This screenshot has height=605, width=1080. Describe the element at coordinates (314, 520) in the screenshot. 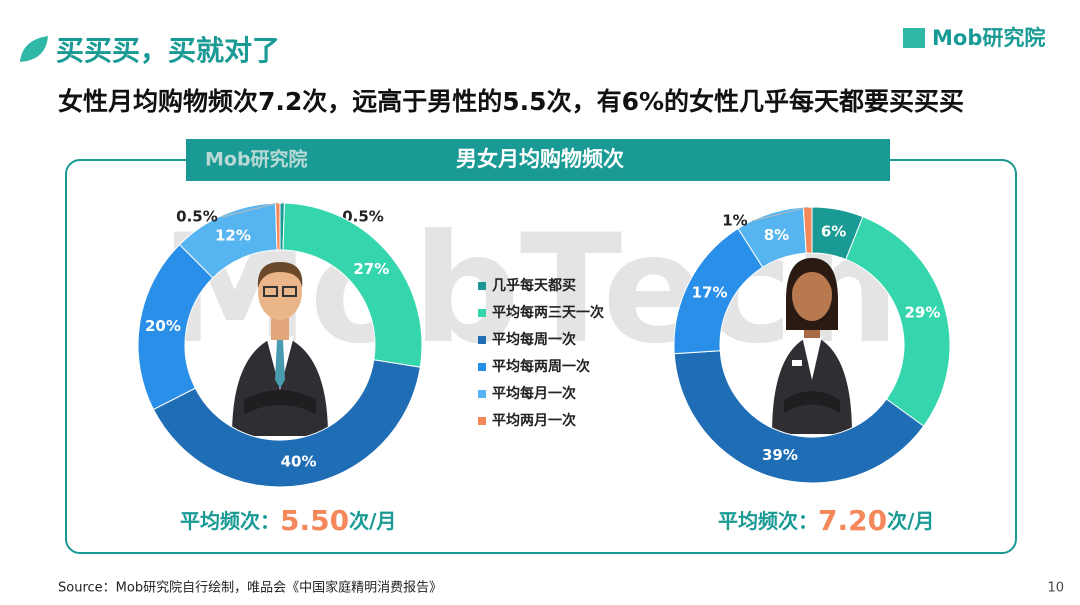

I see `average-value: 5.50` at that location.